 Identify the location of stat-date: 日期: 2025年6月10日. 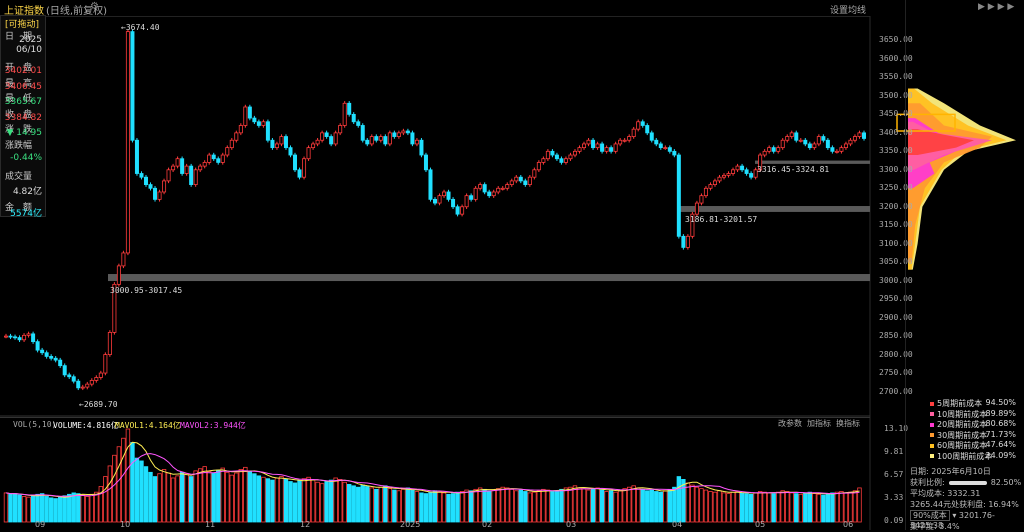
(950, 471).